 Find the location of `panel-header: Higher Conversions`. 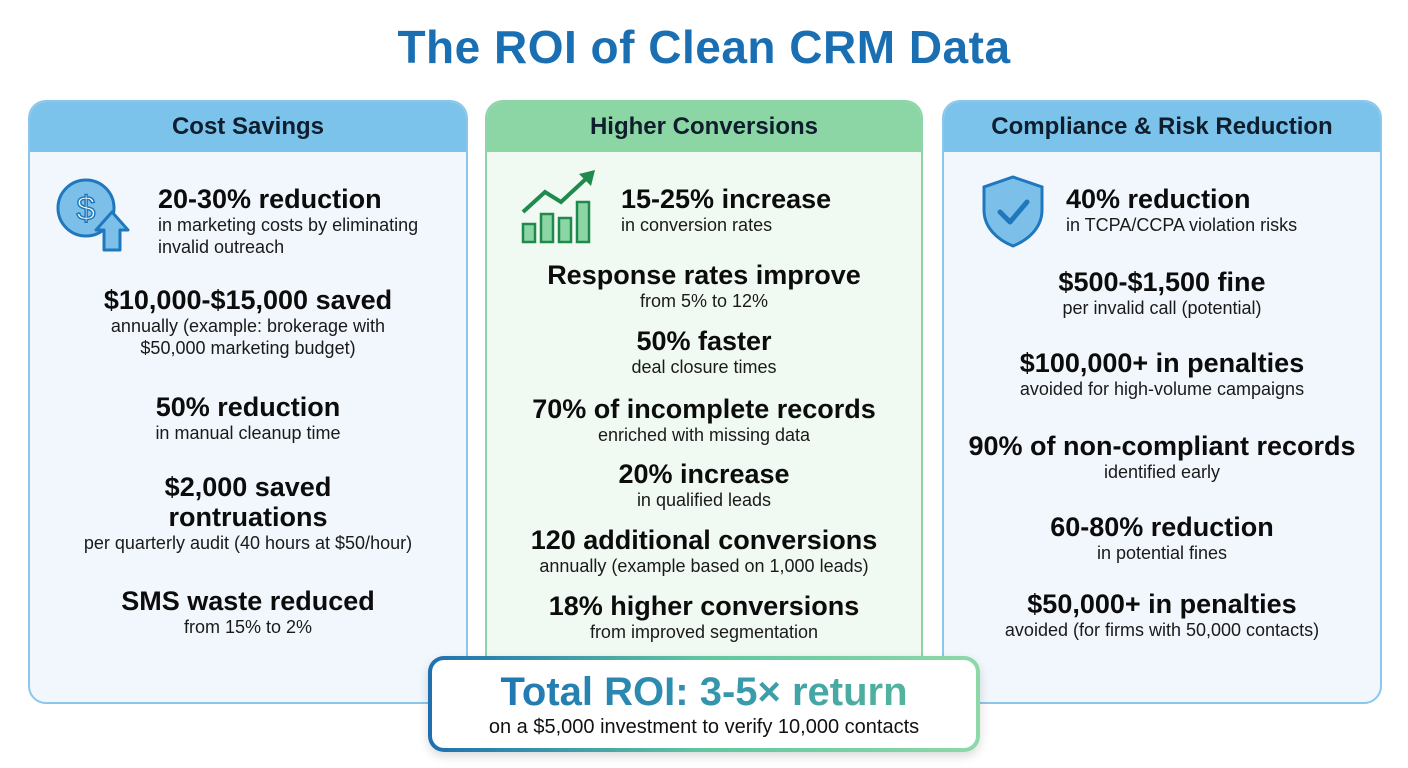

panel-header: Higher Conversions is located at coordinates (704, 127).